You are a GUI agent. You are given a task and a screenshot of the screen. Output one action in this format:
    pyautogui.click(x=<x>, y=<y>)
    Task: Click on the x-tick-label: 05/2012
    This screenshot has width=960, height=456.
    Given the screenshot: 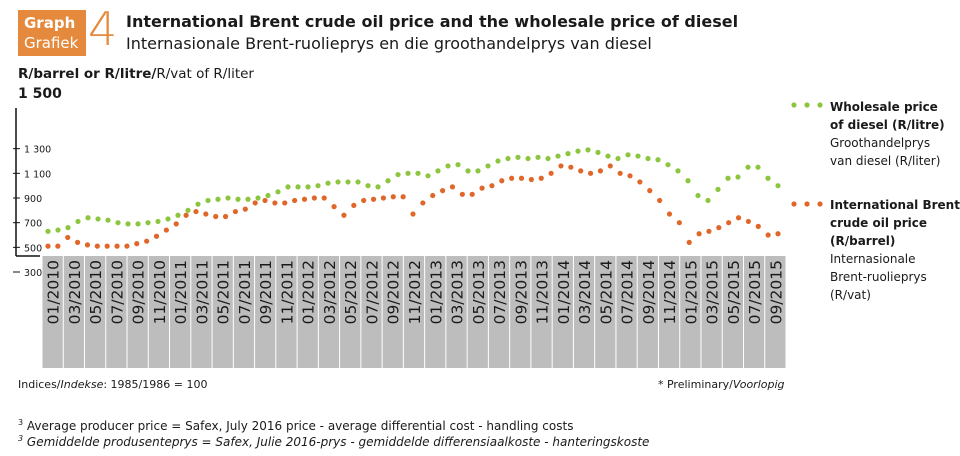 What is the action you would take?
    pyautogui.click(x=351, y=292)
    